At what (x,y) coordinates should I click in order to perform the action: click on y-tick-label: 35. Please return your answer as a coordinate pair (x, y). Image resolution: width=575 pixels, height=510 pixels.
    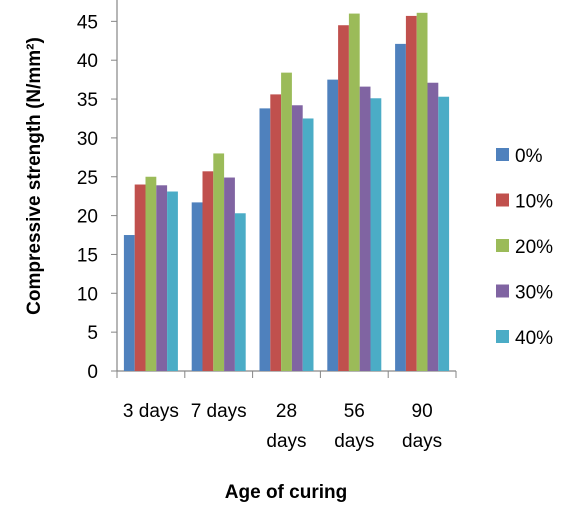
    Looking at the image, I should click on (87, 100).